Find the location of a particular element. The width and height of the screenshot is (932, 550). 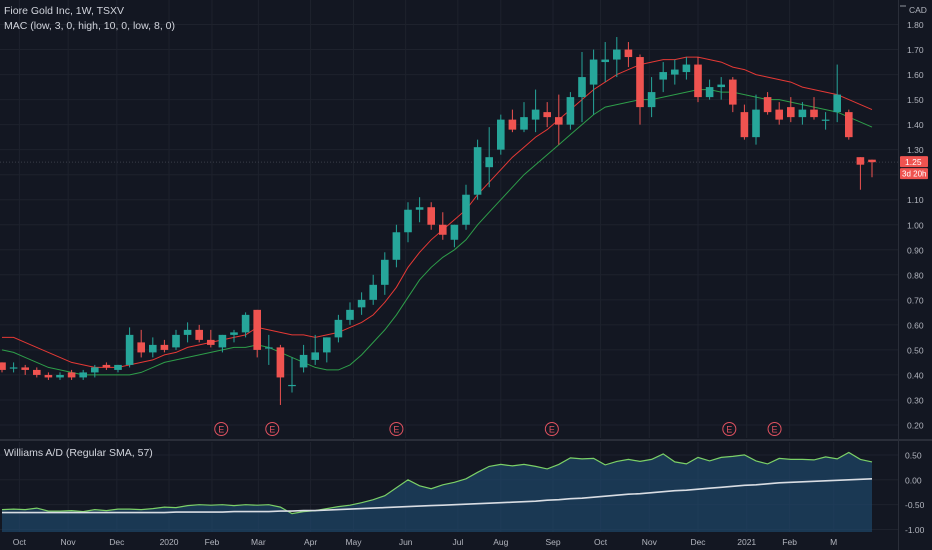

earnings-marker-circle is located at coordinates (551, 429).